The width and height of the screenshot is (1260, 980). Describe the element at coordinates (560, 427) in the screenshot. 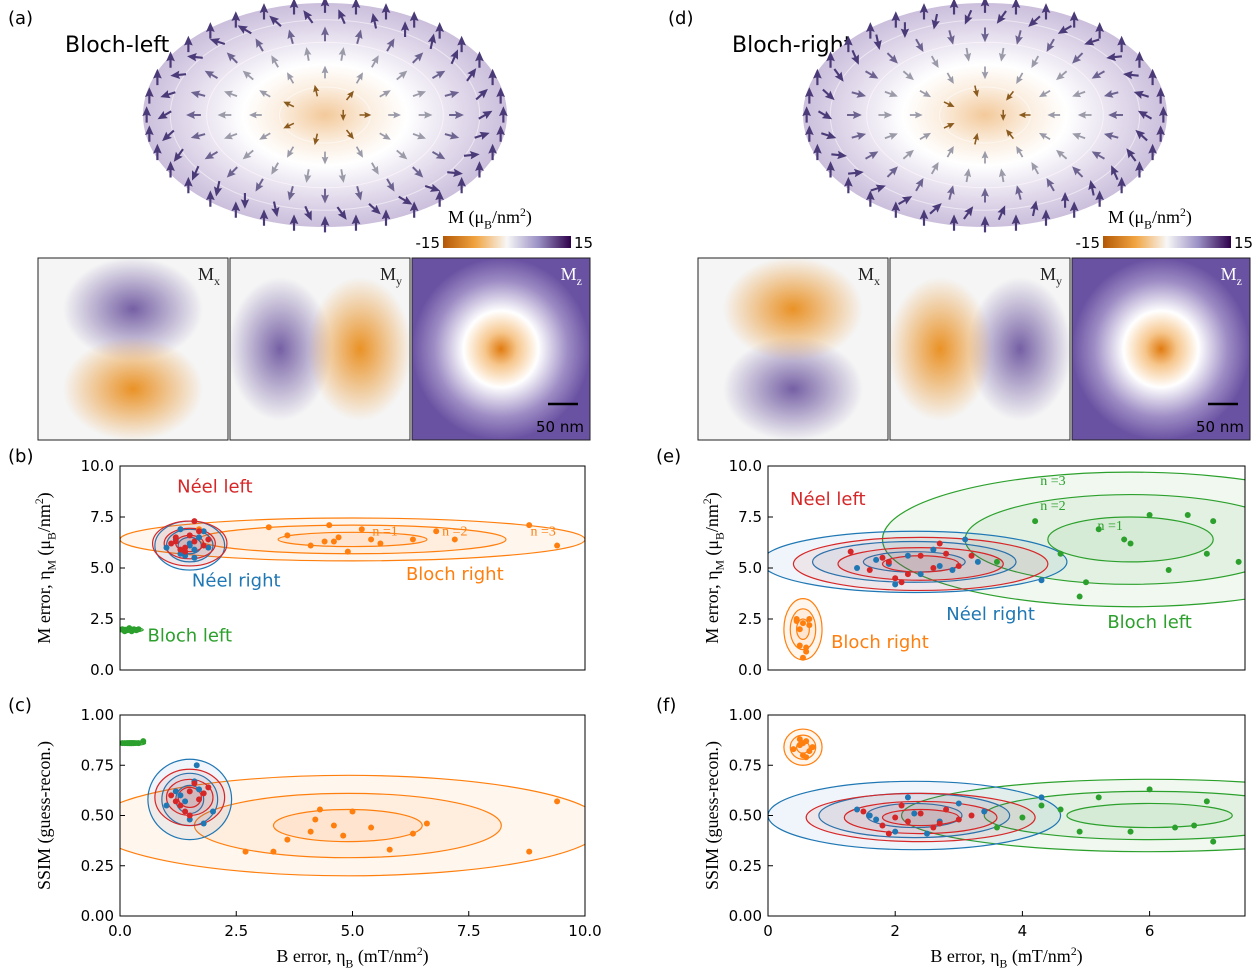

I see `scale-bar-label: 50 nm` at that location.